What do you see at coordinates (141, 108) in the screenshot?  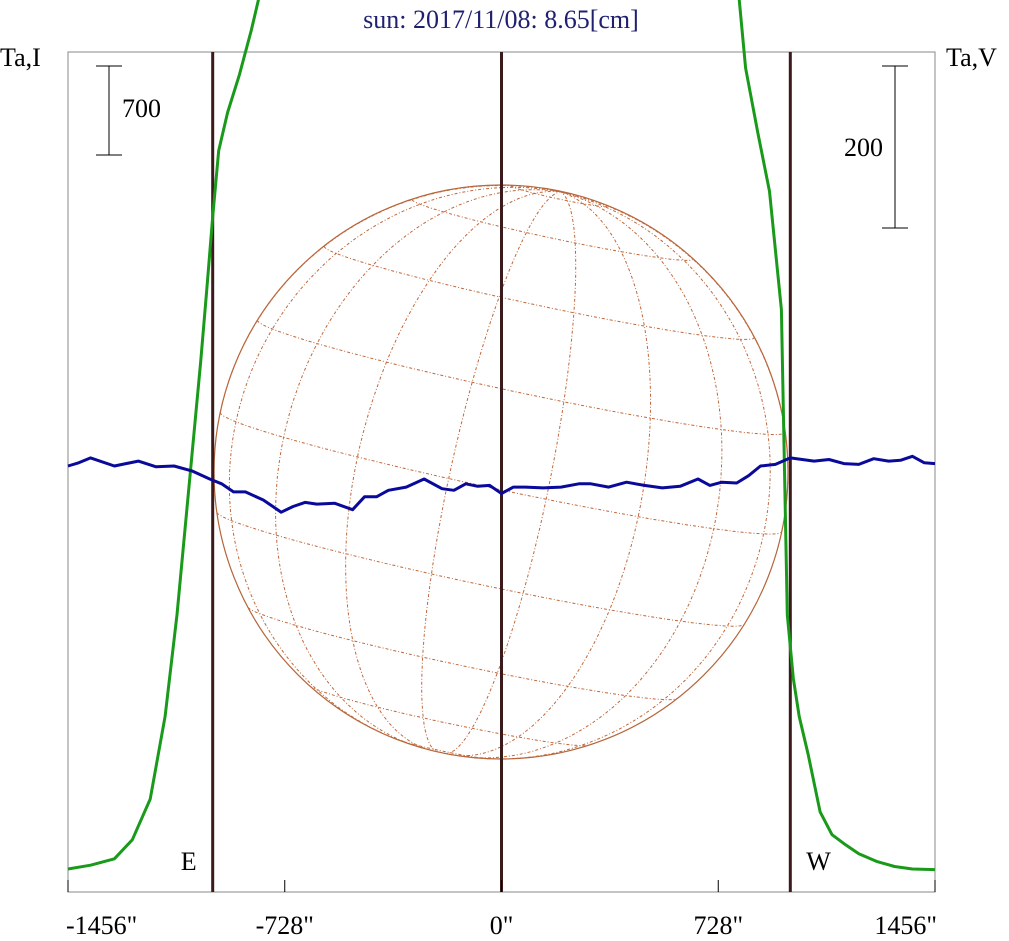 I see `scale-bar-left-label: 700` at bounding box center [141, 108].